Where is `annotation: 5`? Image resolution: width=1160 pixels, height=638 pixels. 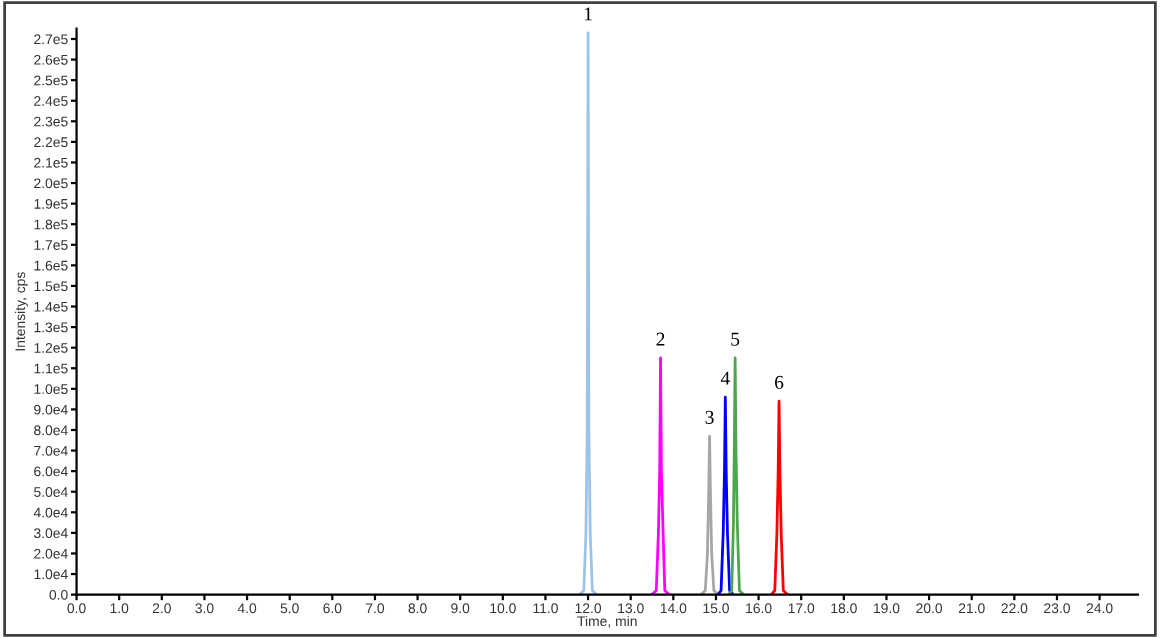
annotation: 5 is located at coordinates (735, 339).